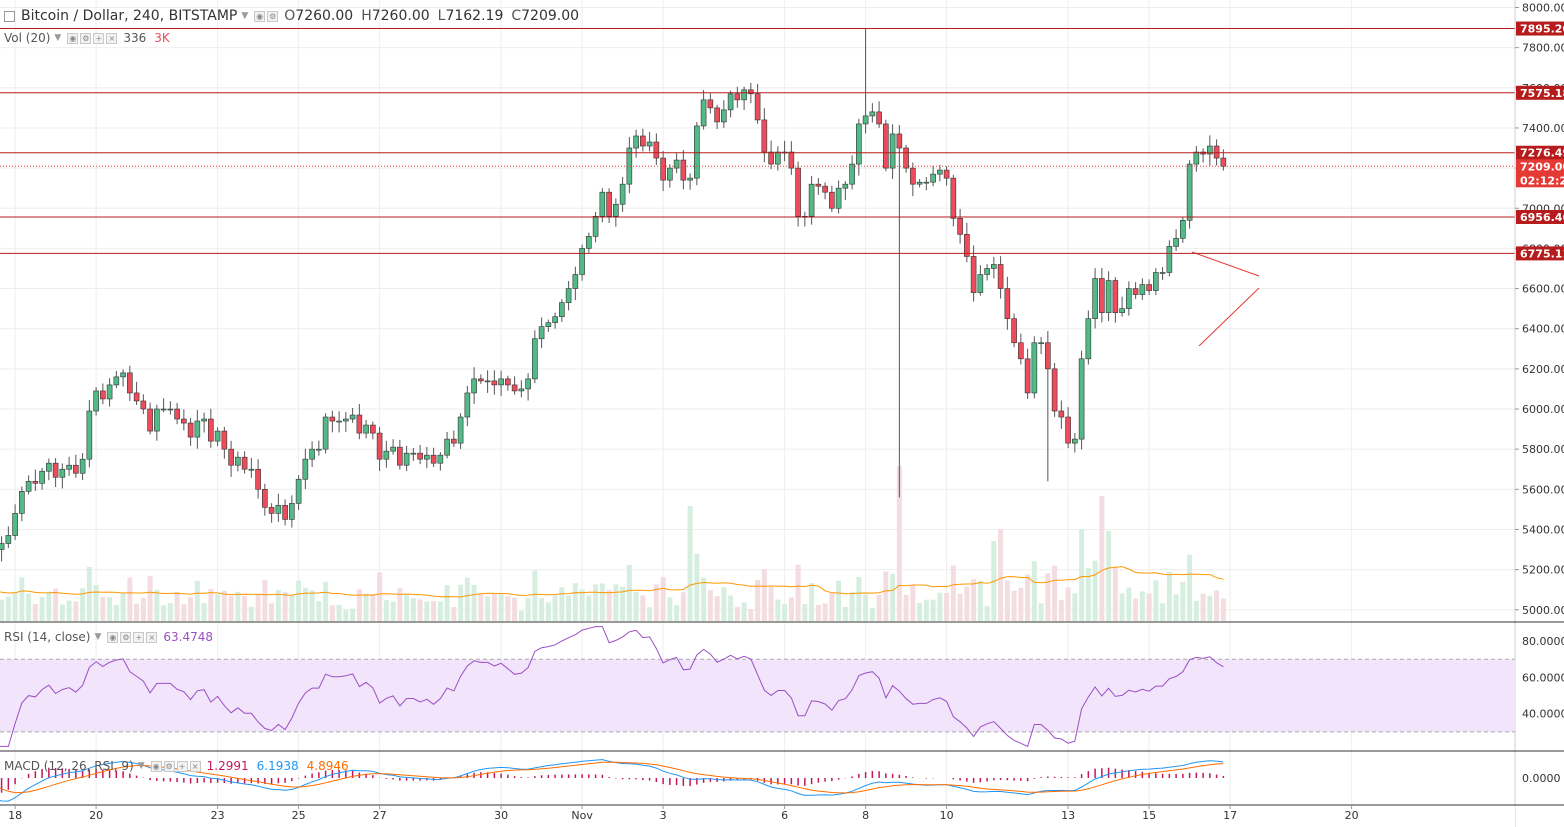 The width and height of the screenshot is (1564, 827). What do you see at coordinates (1542, 217) in the screenshot?
I see `level-label: 6956.46` at bounding box center [1542, 217].